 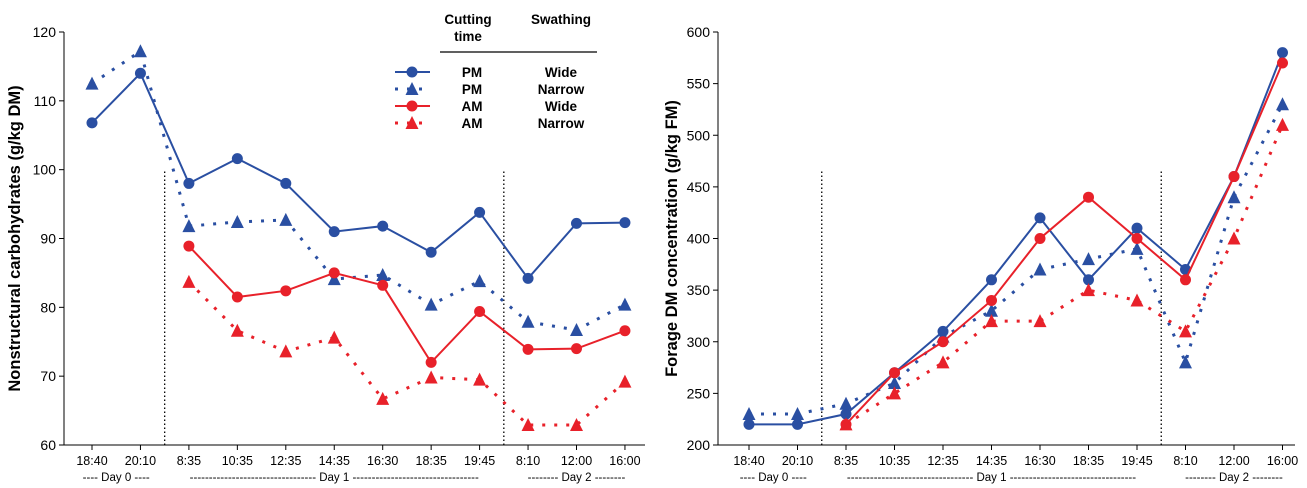 I want to click on y-tick-label: 350, so click(x=699, y=290).